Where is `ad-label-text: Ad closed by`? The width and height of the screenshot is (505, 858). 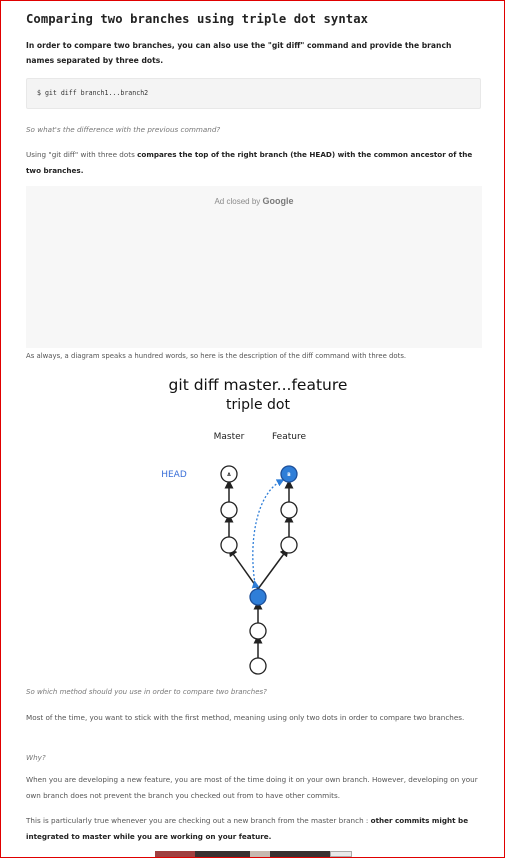 ad-label-text: Ad closed by is located at coordinates (237, 201).